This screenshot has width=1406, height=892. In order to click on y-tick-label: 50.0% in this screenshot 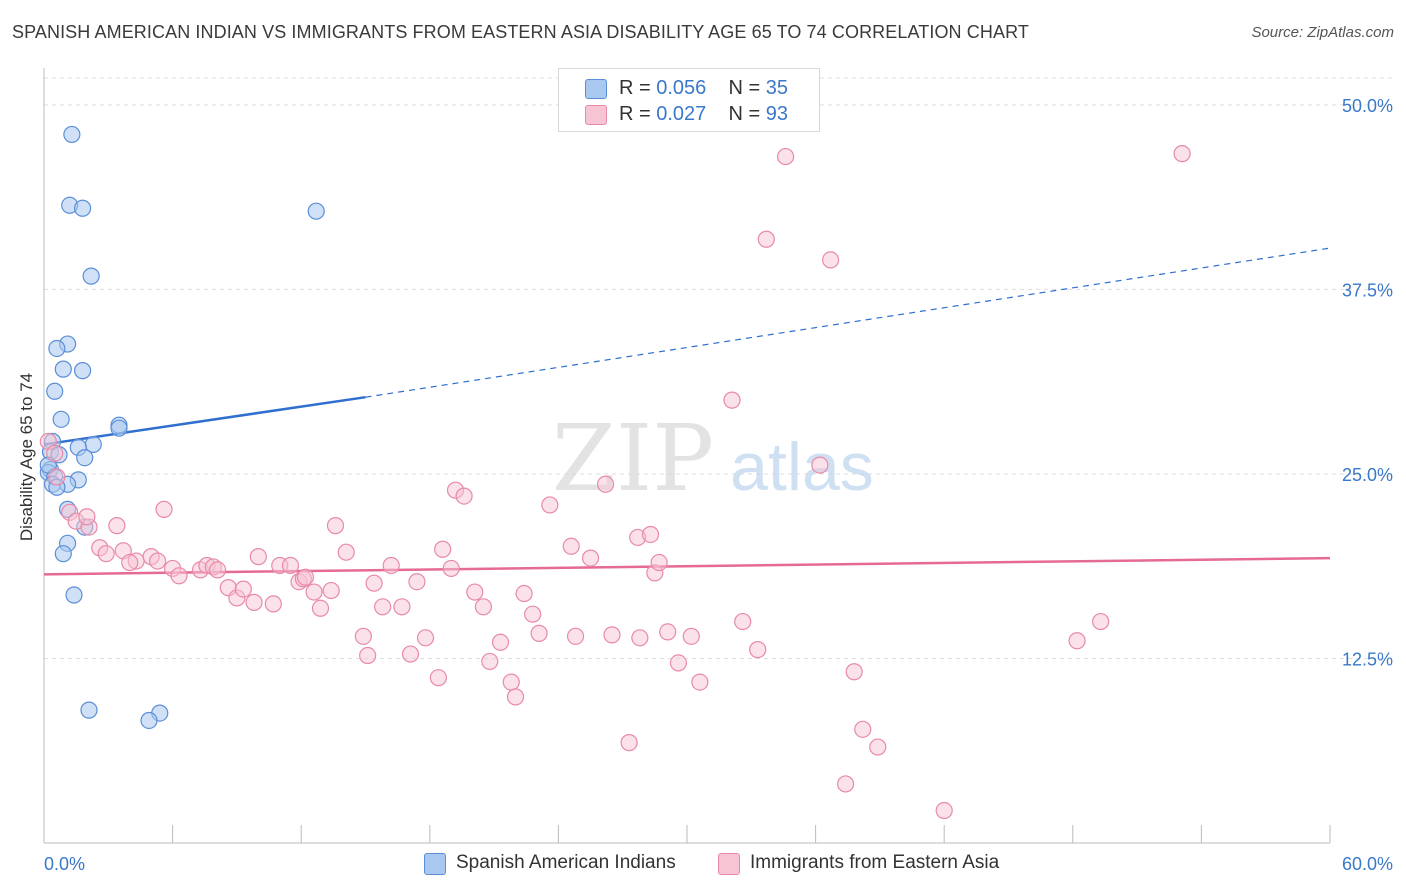, I will do `click(1367, 106)`.